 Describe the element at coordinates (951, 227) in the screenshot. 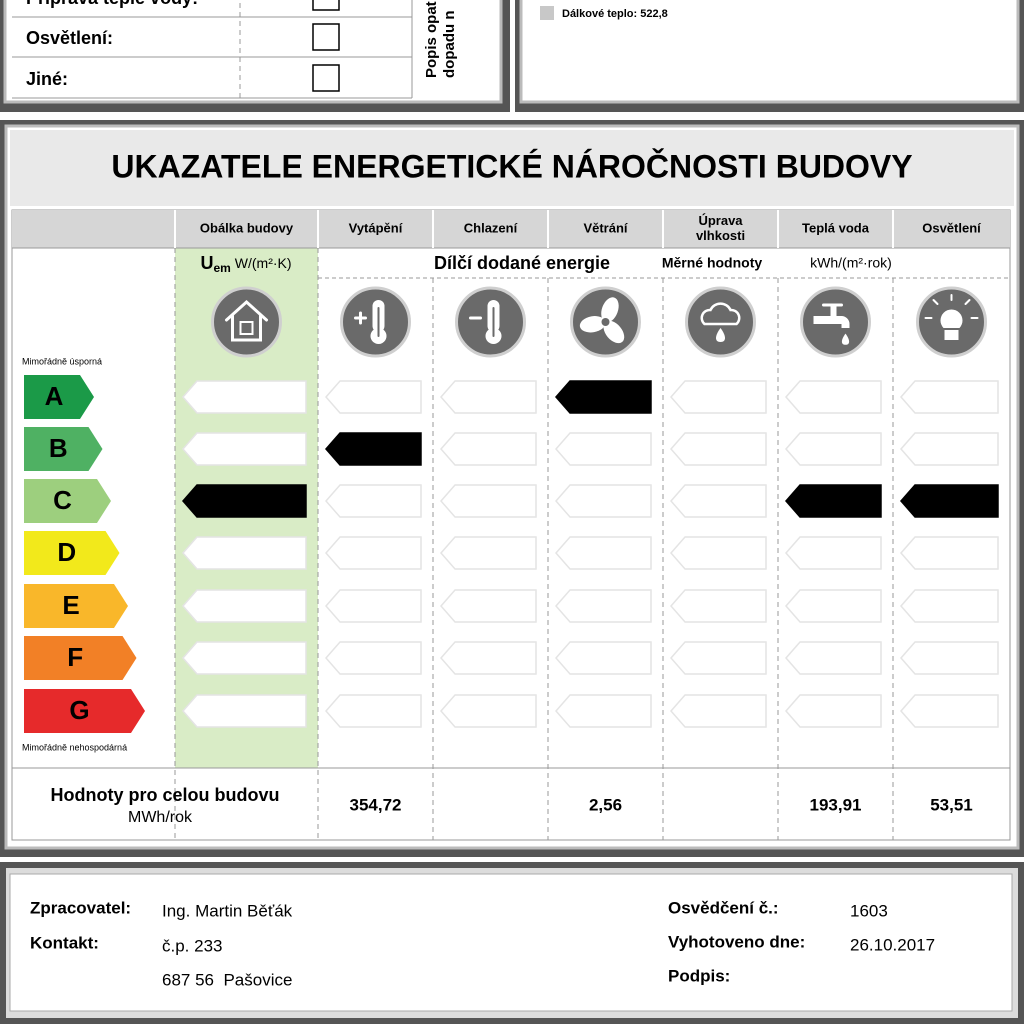

I see `column-header: Osvětlení` at that location.